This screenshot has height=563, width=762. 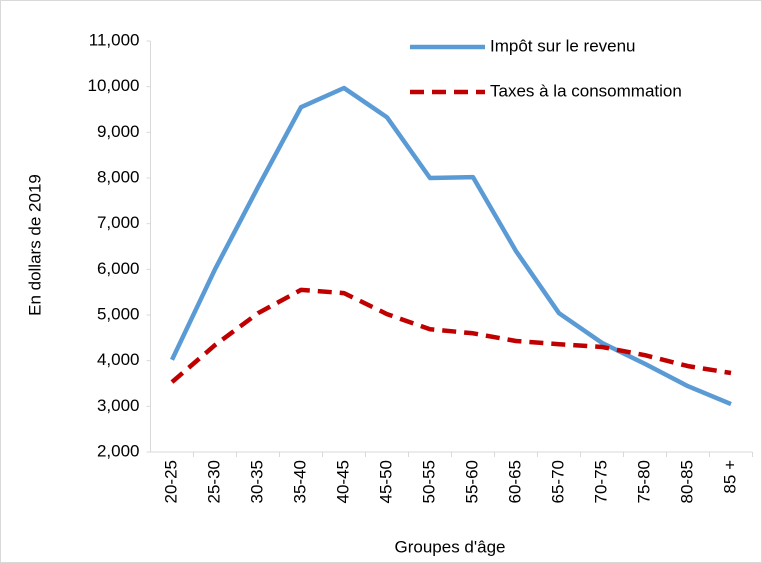 What do you see at coordinates (114, 39) in the screenshot?
I see `y-tick-label: 11,000` at bounding box center [114, 39].